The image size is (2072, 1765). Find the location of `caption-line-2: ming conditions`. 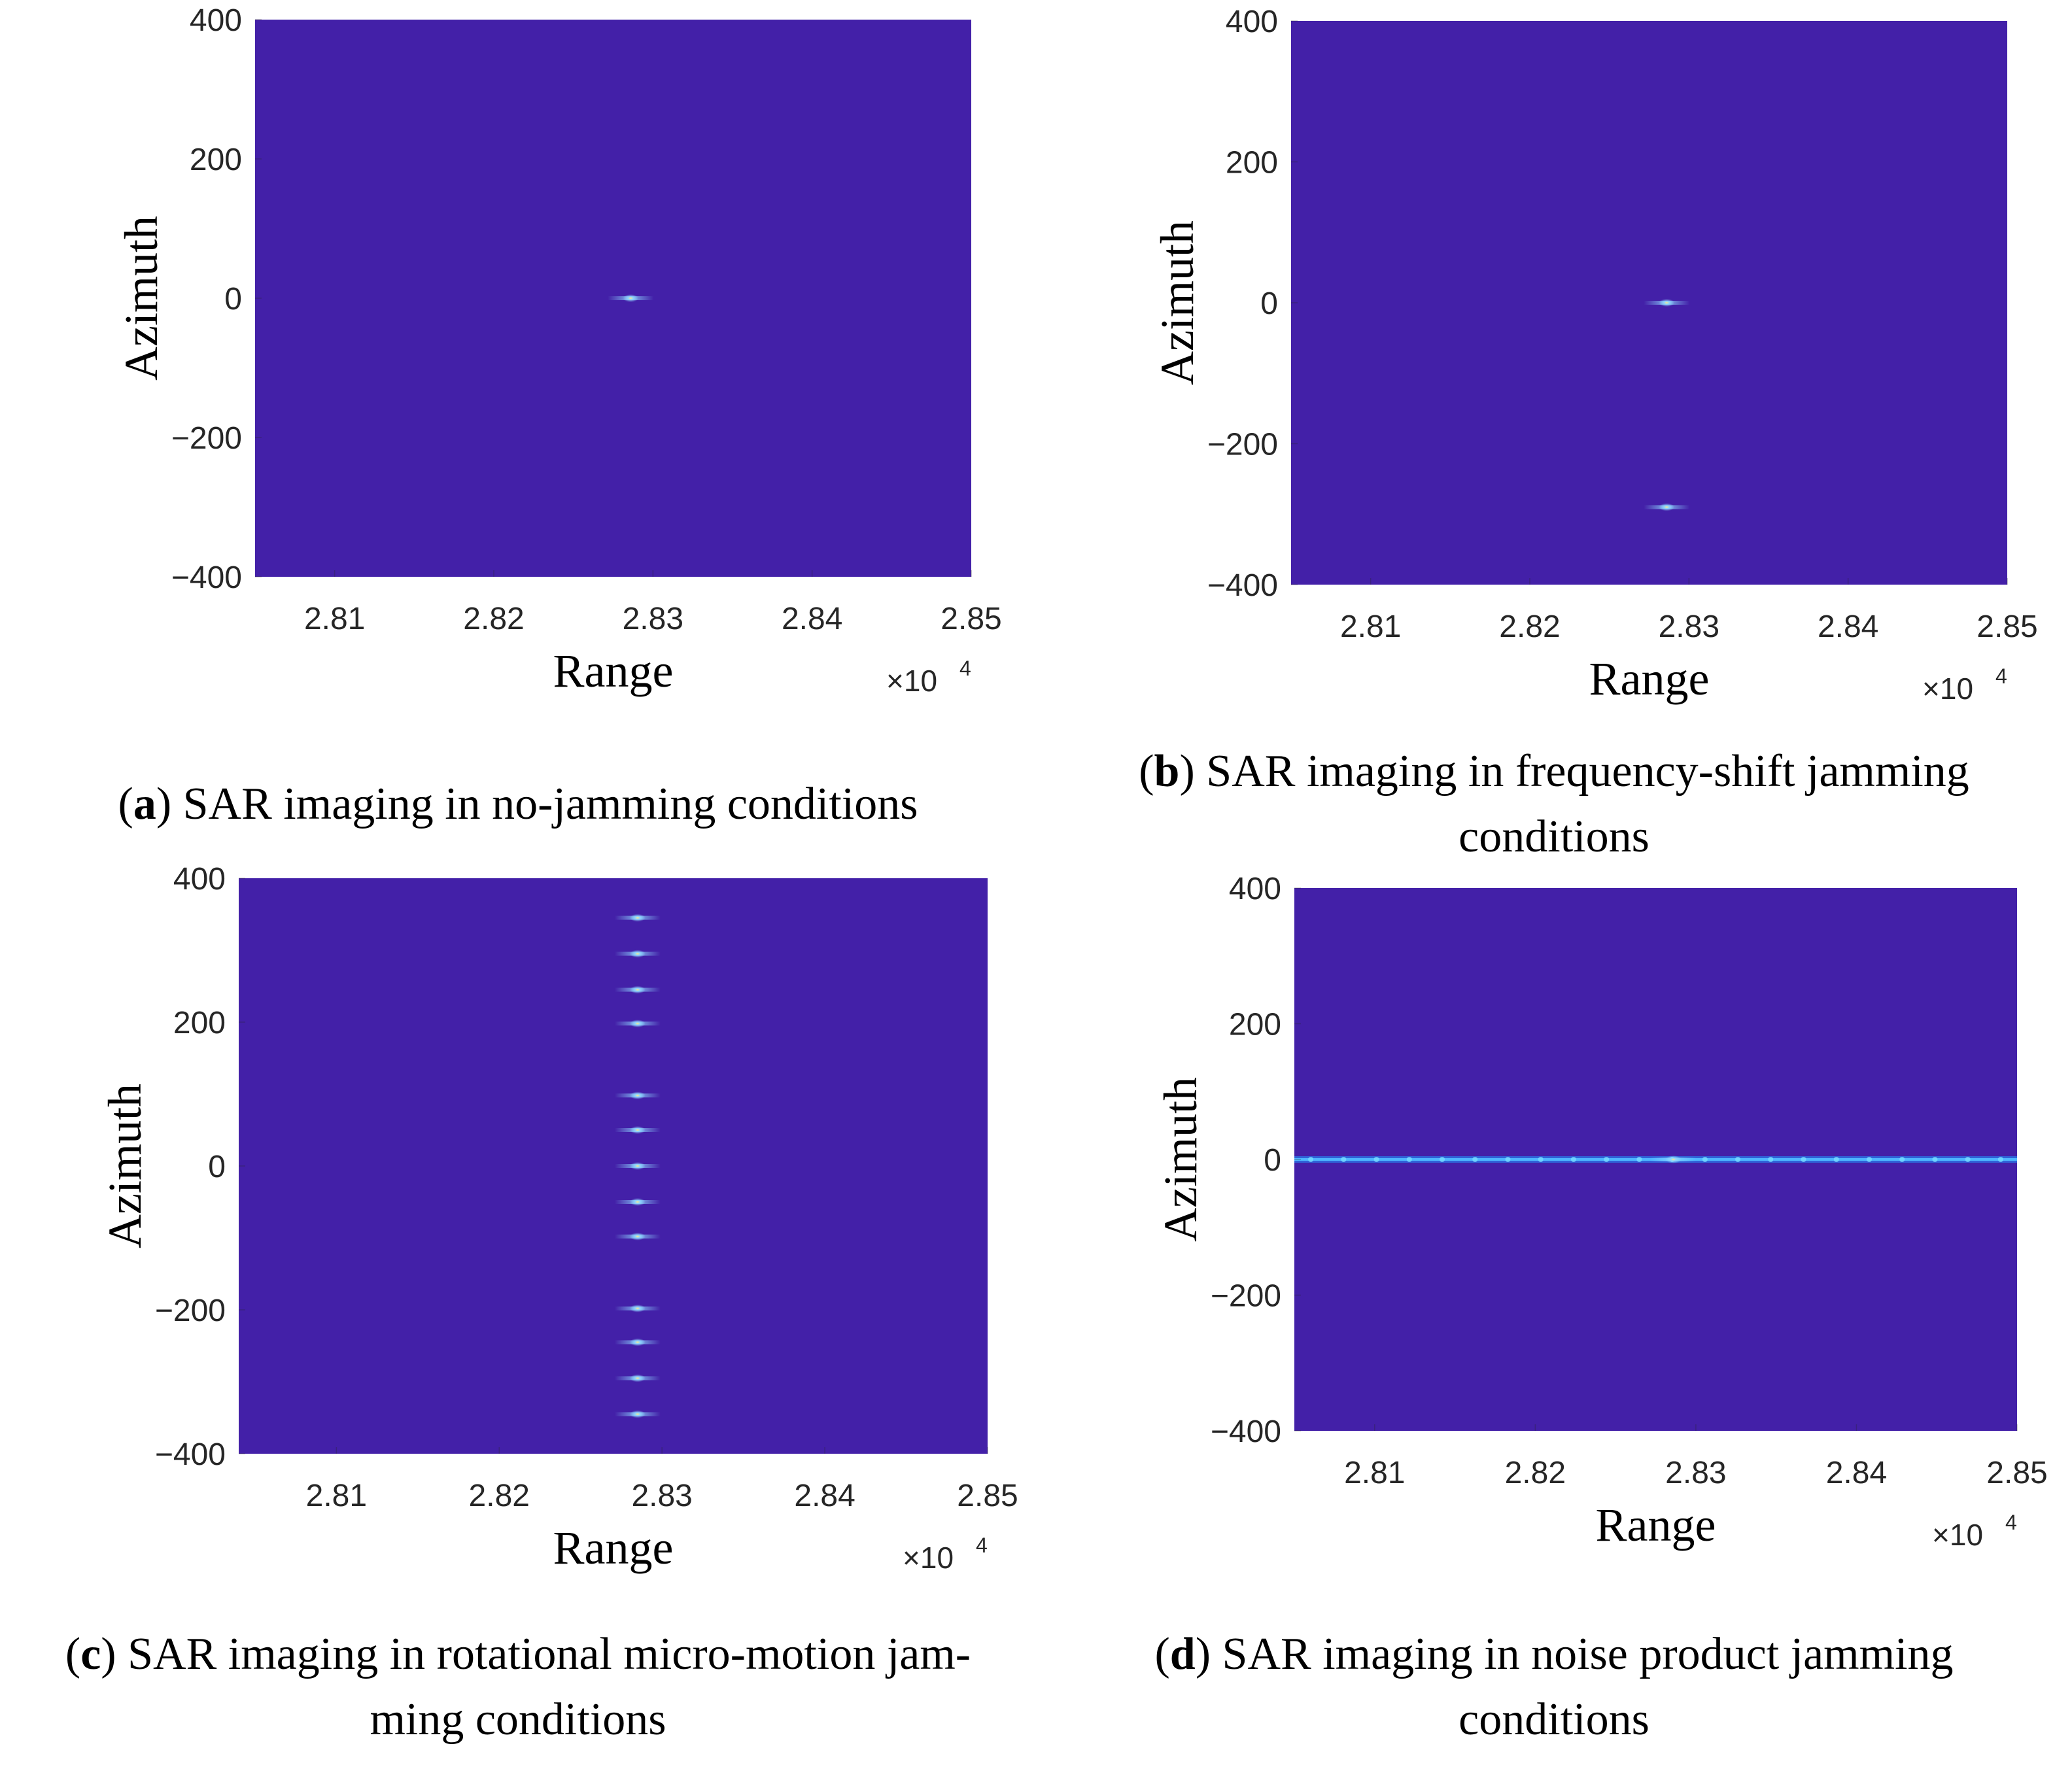

caption-line-2: ming conditions is located at coordinates (518, 1719).